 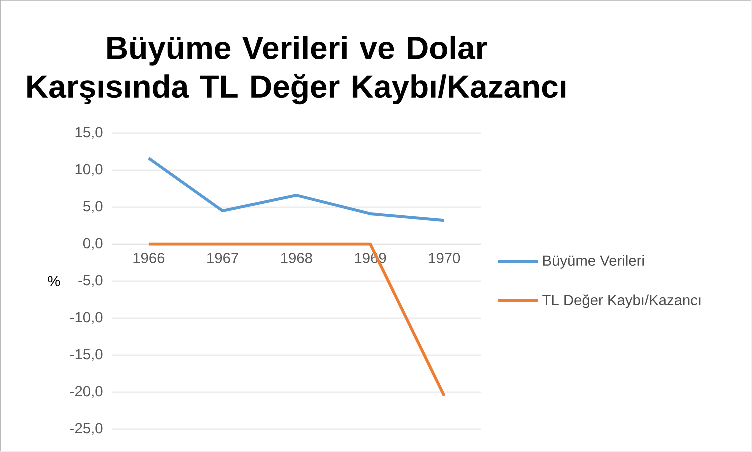 I want to click on y-tick-label: -5,0, so click(x=90, y=281).